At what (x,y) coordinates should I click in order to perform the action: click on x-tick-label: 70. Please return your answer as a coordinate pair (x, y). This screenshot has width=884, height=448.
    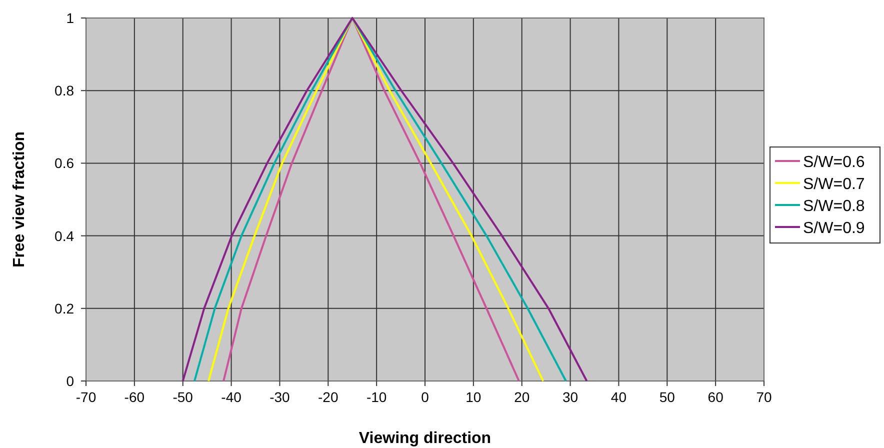
    Looking at the image, I should click on (764, 397).